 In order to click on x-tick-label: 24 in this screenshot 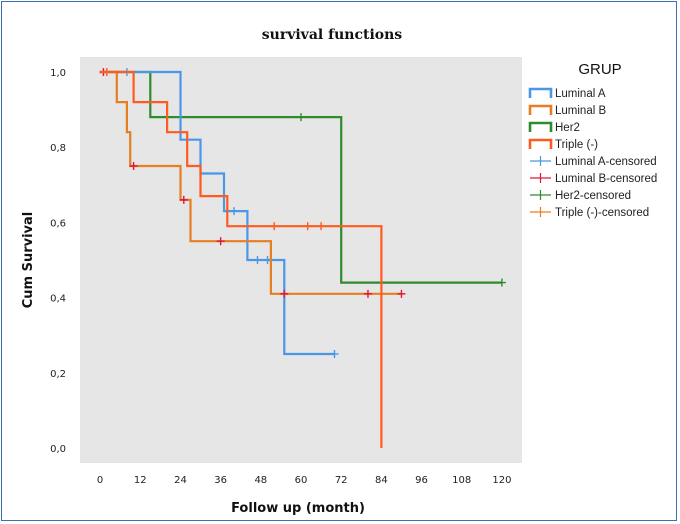, I will do `click(180, 480)`.